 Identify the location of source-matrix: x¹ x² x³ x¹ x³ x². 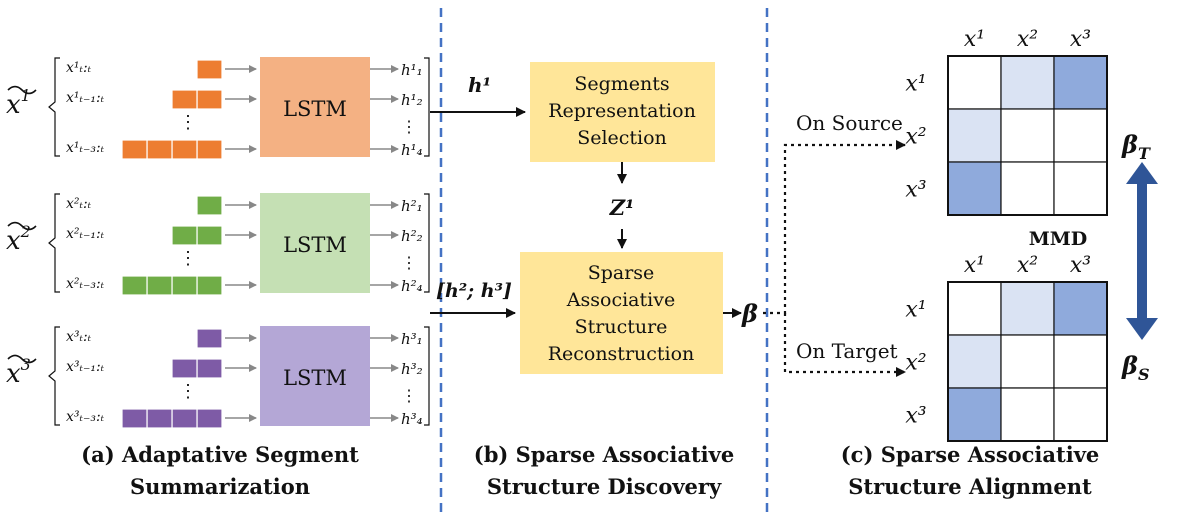
(1006, 121).